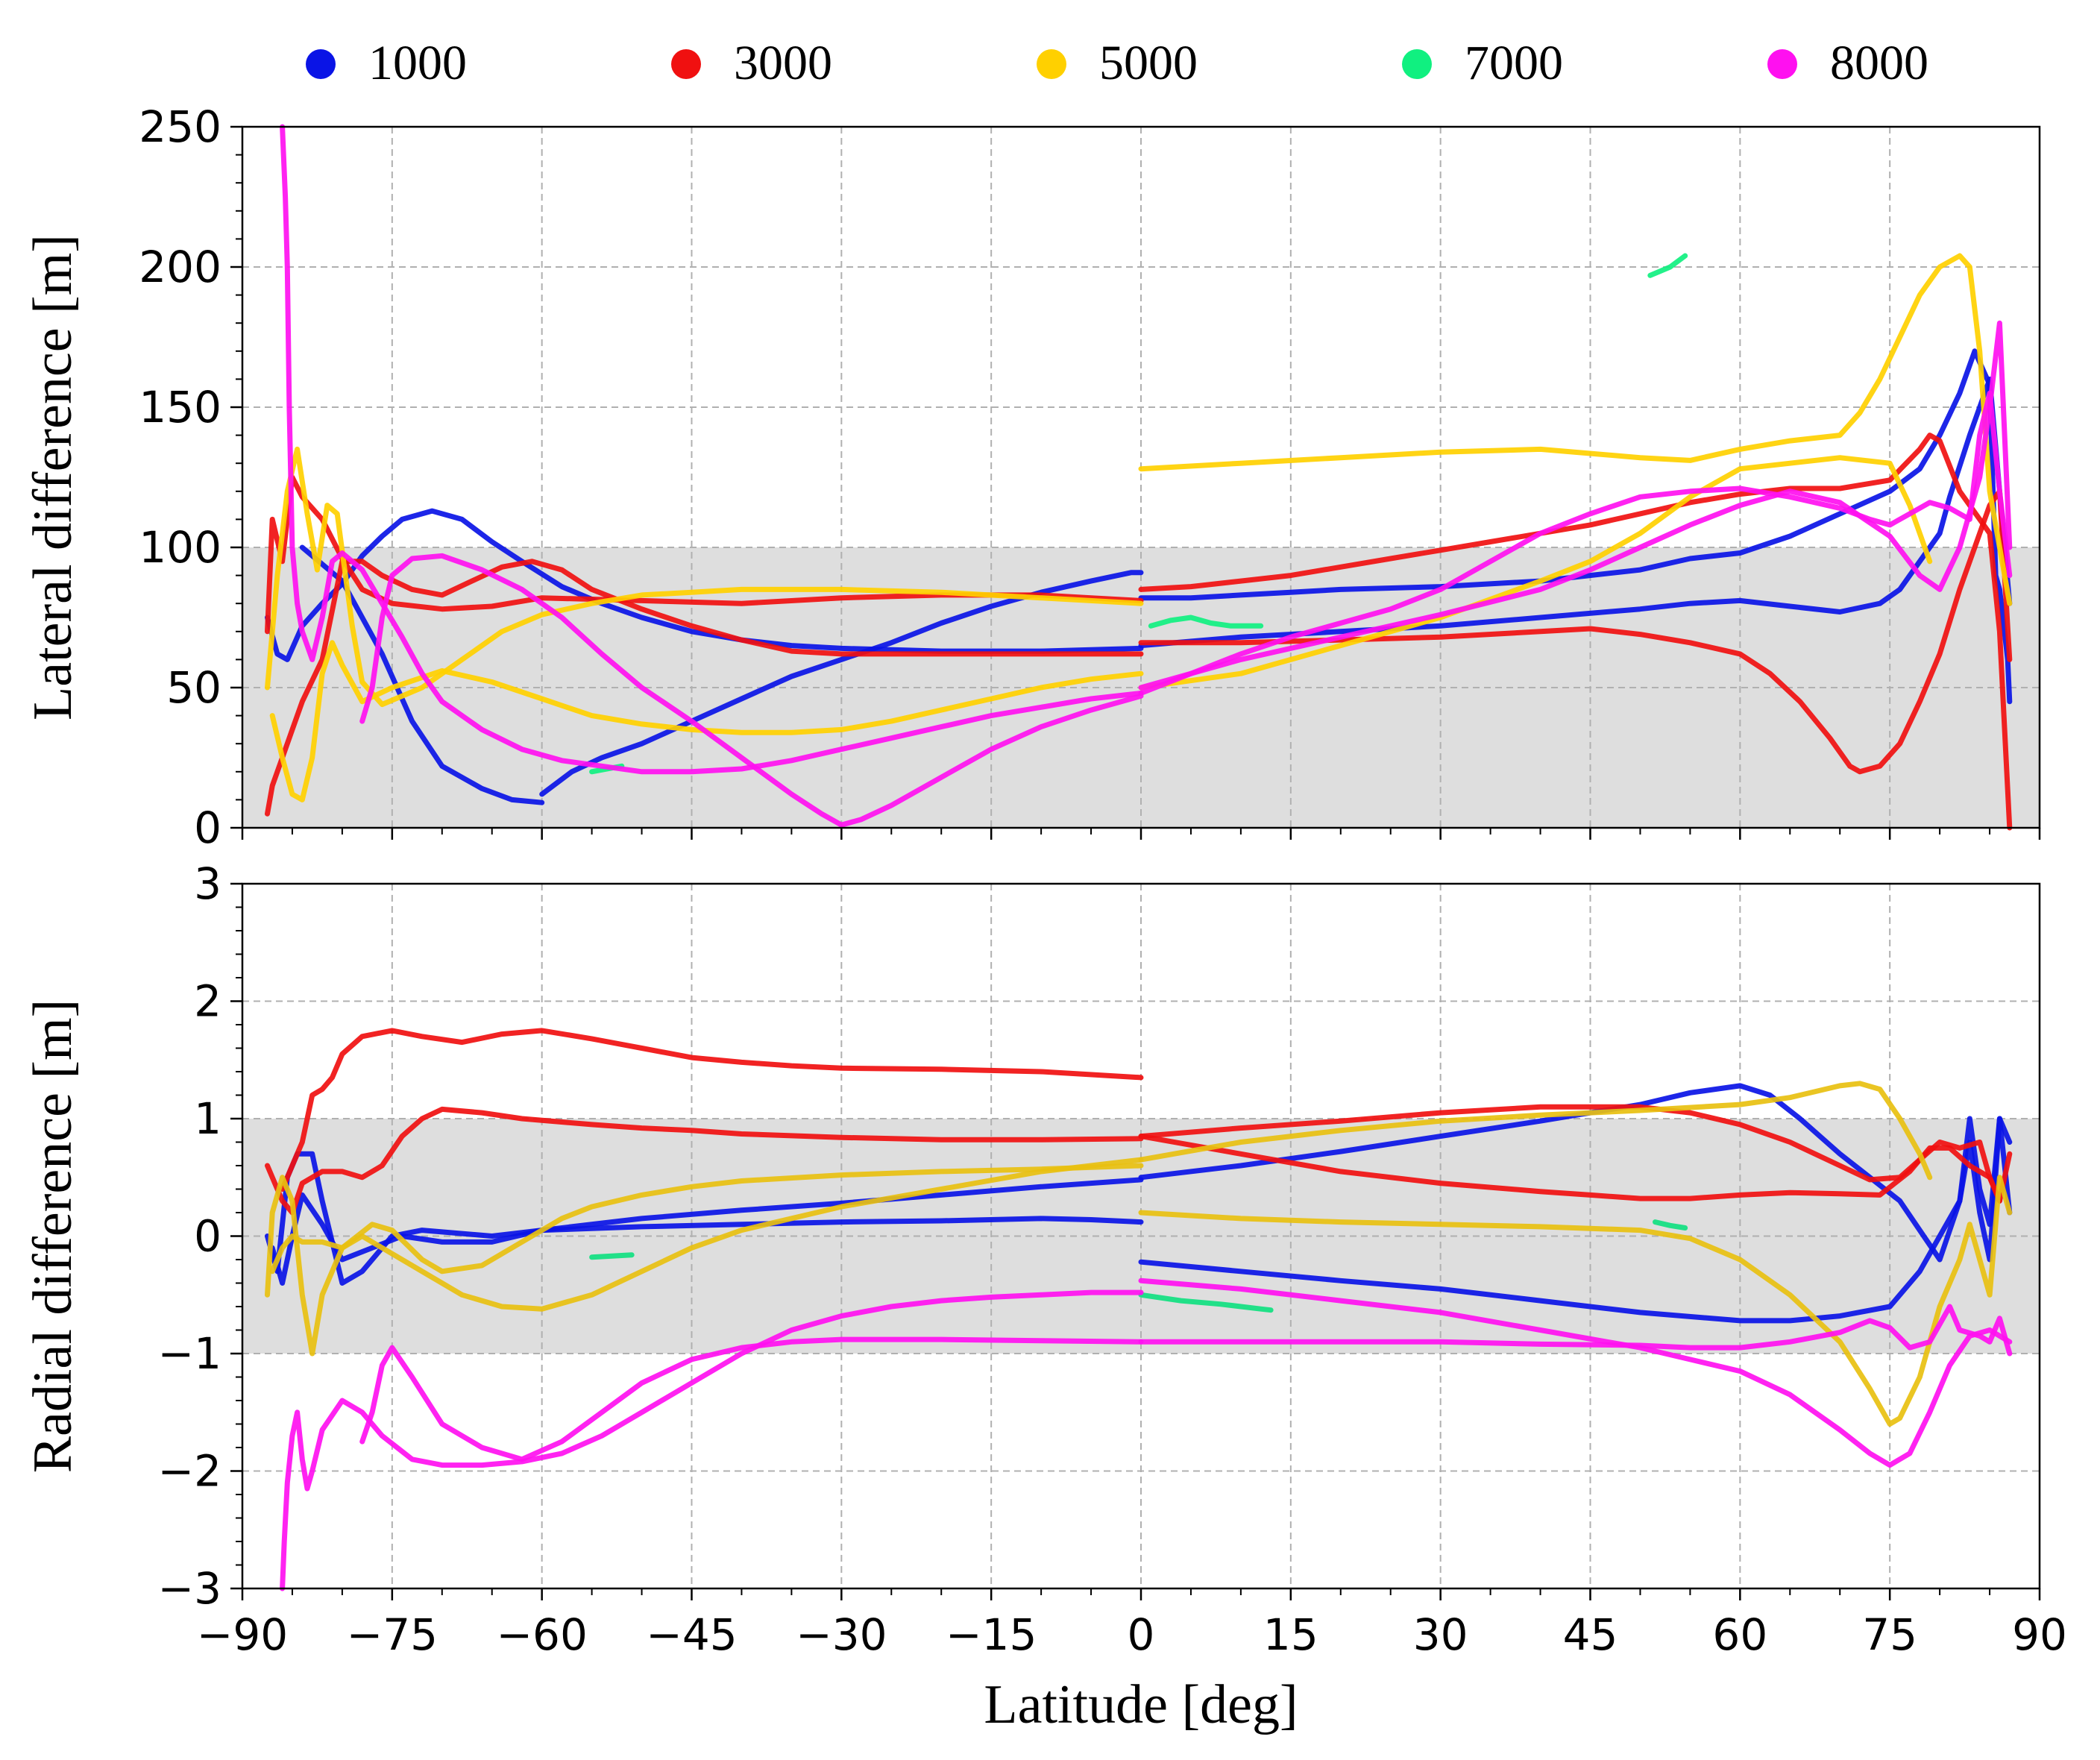 The width and height of the screenshot is (2100, 1760). I want to click on x-tick-label: 0, so click(1141, 1634).